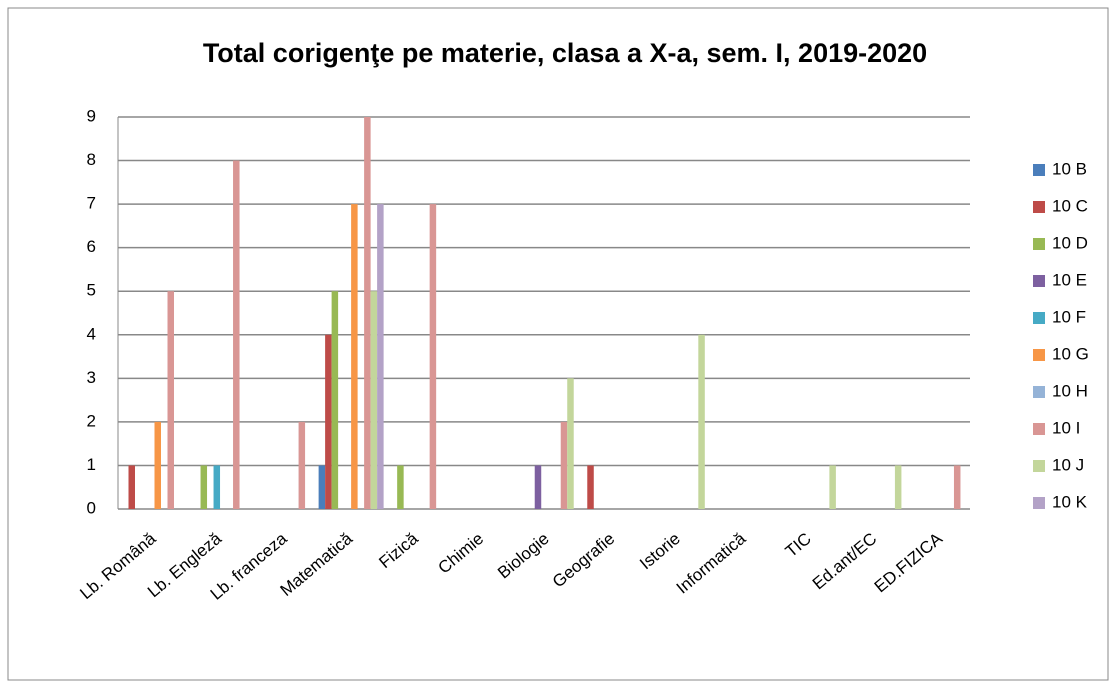 This screenshot has height=687, width=1118. Describe the element at coordinates (1070, 501) in the screenshot. I see `legend-label: 10 K` at that location.